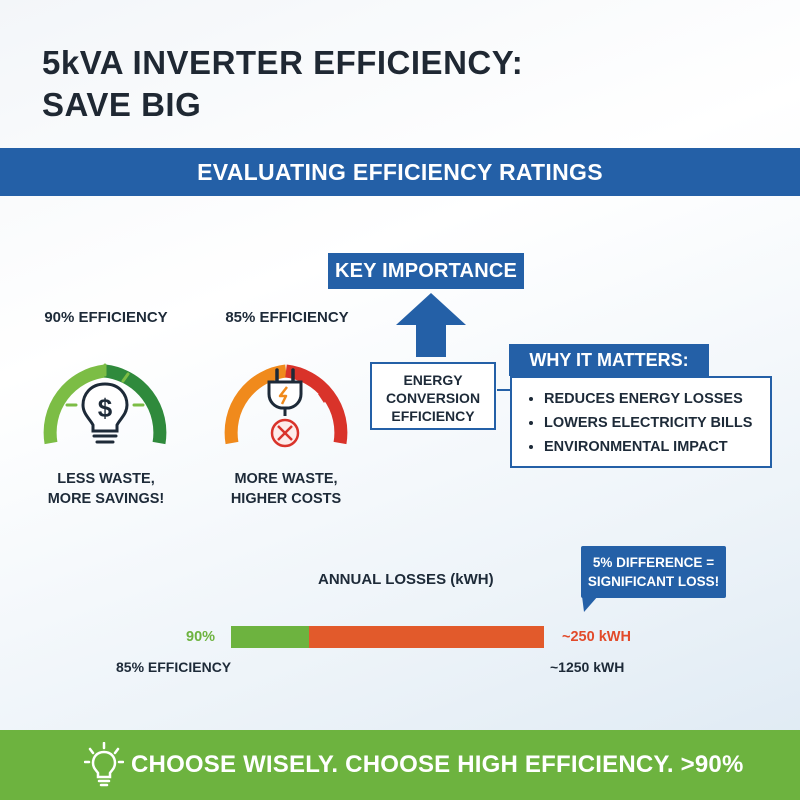  I want to click on gauge-85-caption-line-2: HIGHER COSTS, so click(286, 499).